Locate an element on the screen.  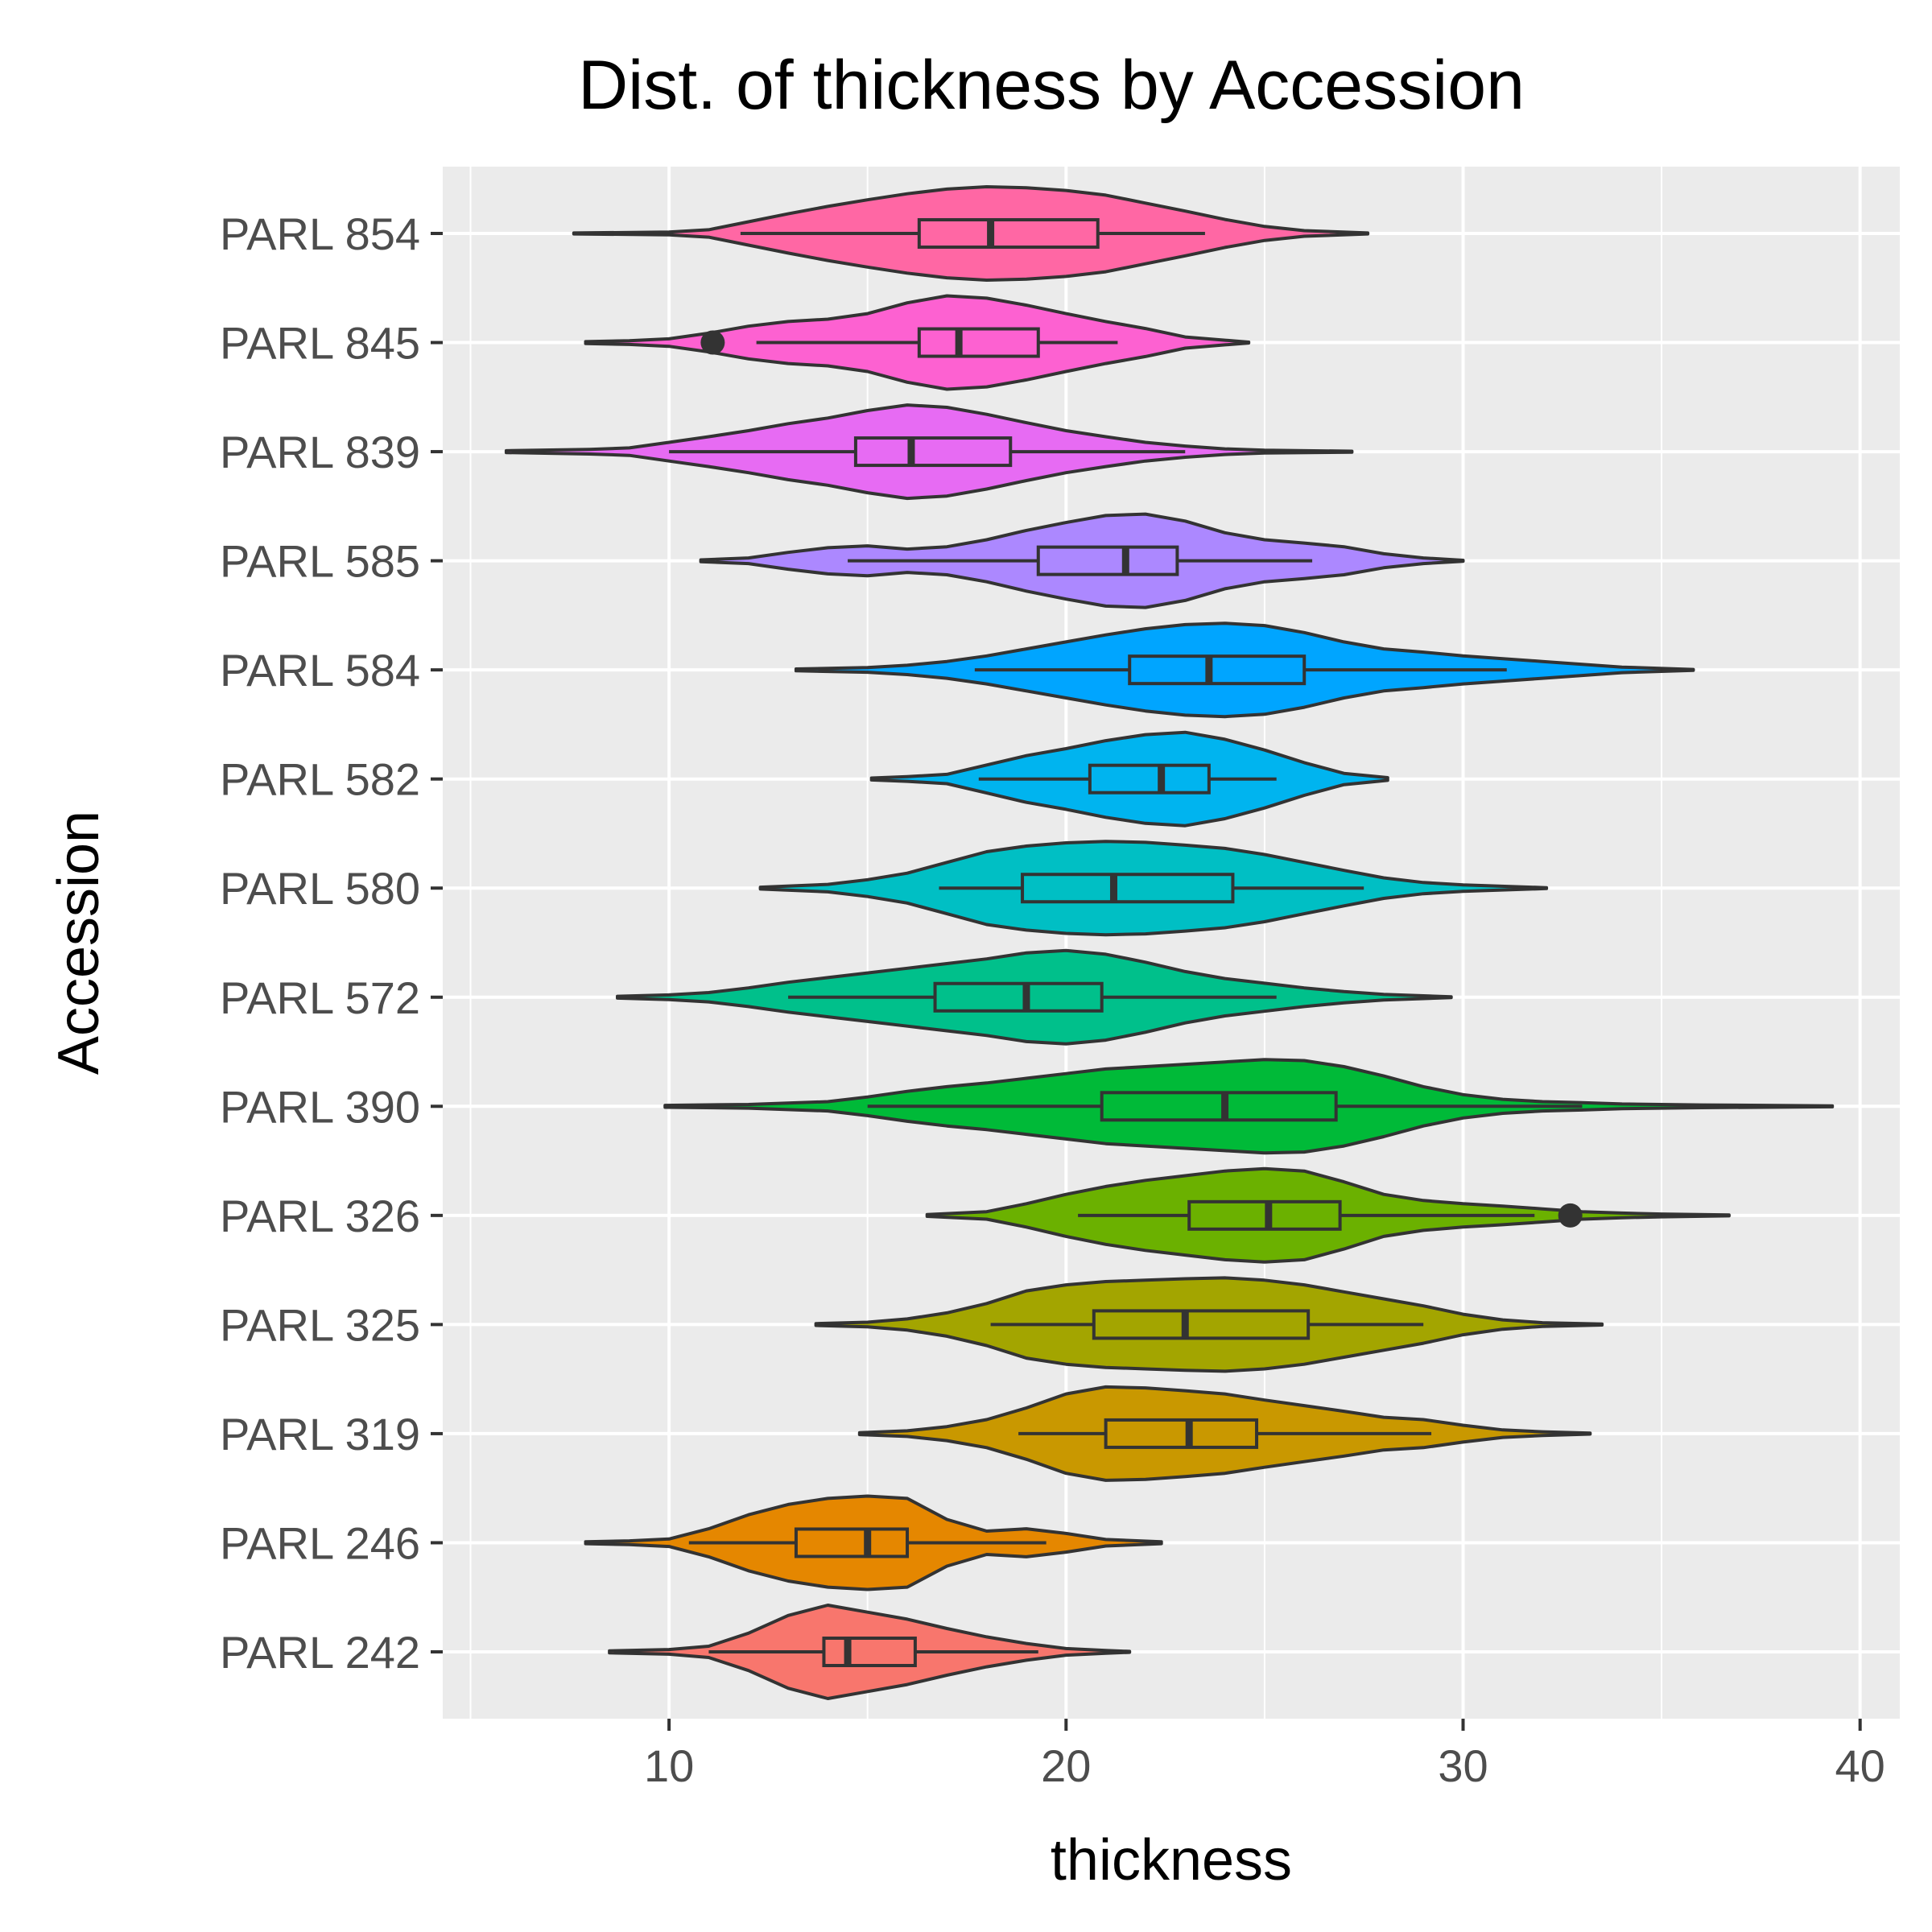
y-tick-label: PARL 319 is located at coordinates (320, 1434).